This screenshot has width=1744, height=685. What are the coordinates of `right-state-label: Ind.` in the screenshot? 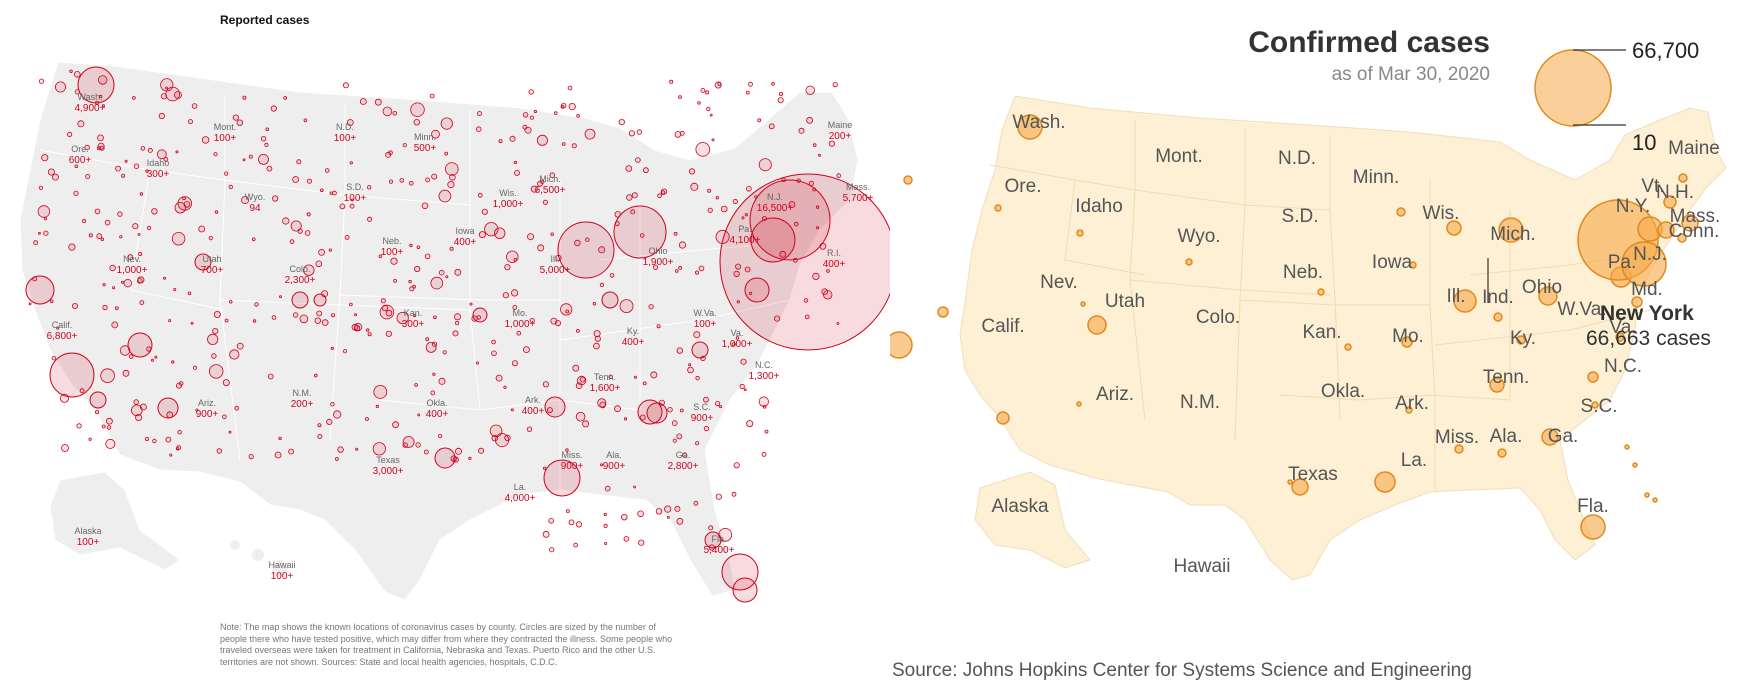 It's located at (1498, 297).